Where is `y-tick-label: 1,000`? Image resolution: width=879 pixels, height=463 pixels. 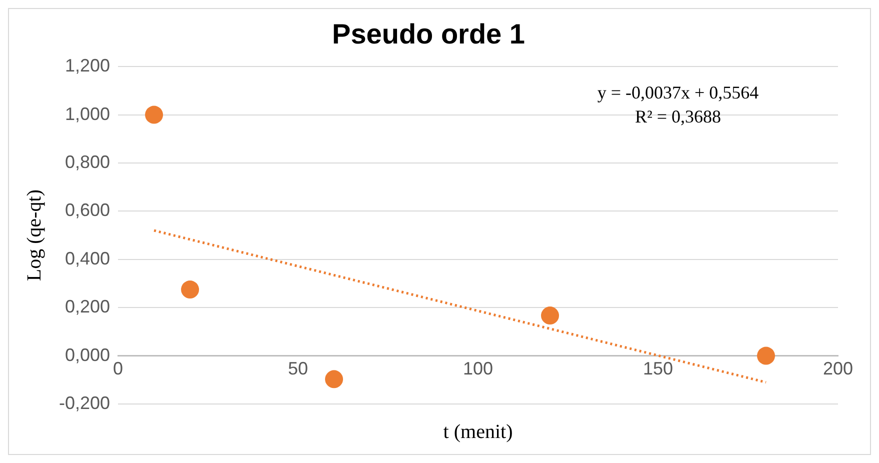 y-tick-label: 1,000 is located at coordinates (87, 114).